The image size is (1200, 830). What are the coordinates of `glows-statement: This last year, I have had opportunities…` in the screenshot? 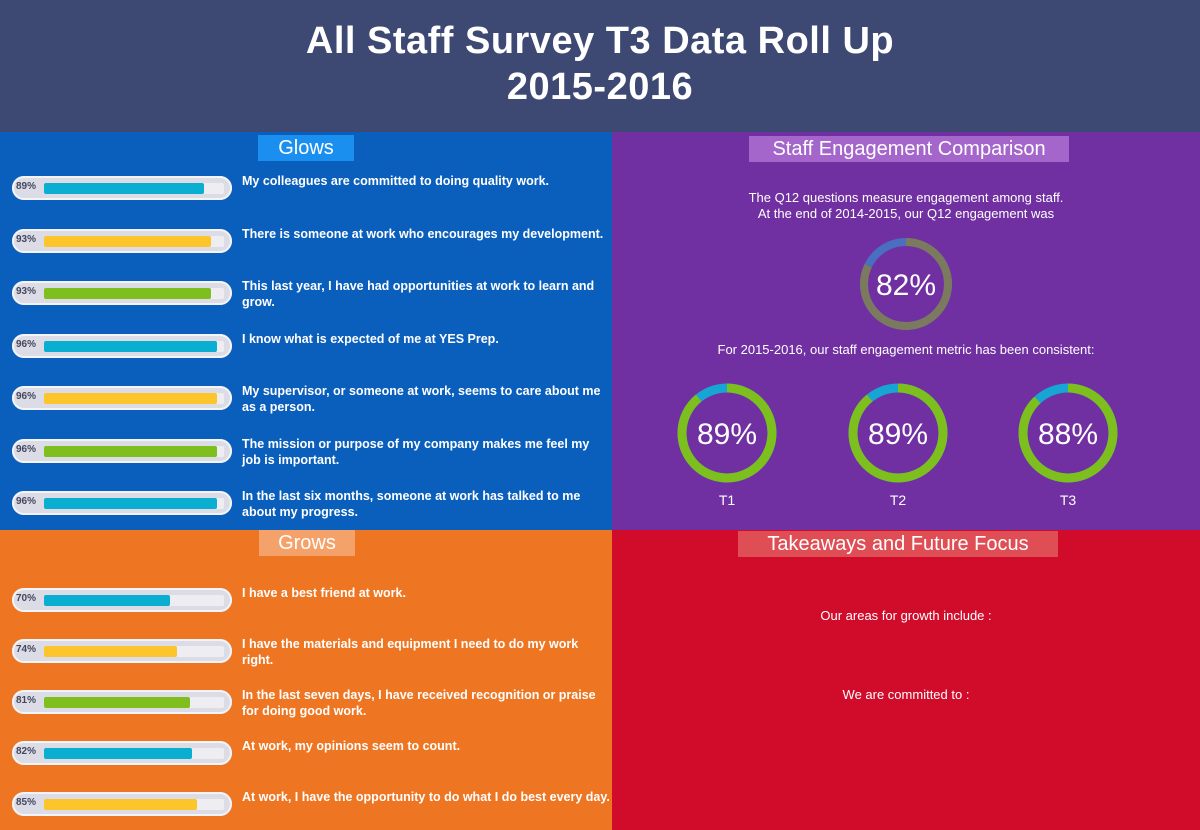 It's located at (418, 294).